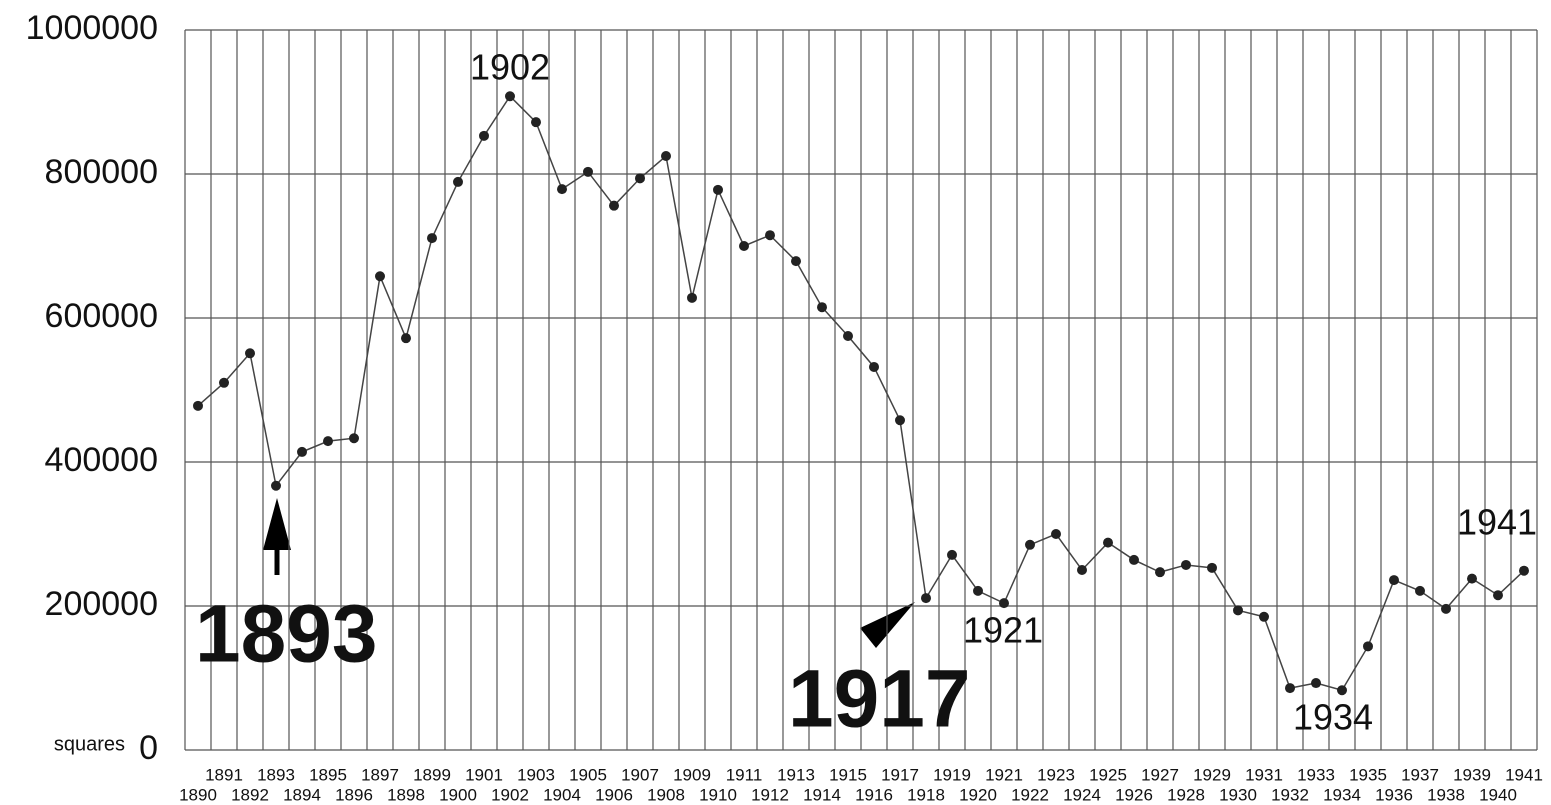 The width and height of the screenshot is (1551, 805). What do you see at coordinates (692, 774) in the screenshot?
I see `x-tick-label: 1909` at bounding box center [692, 774].